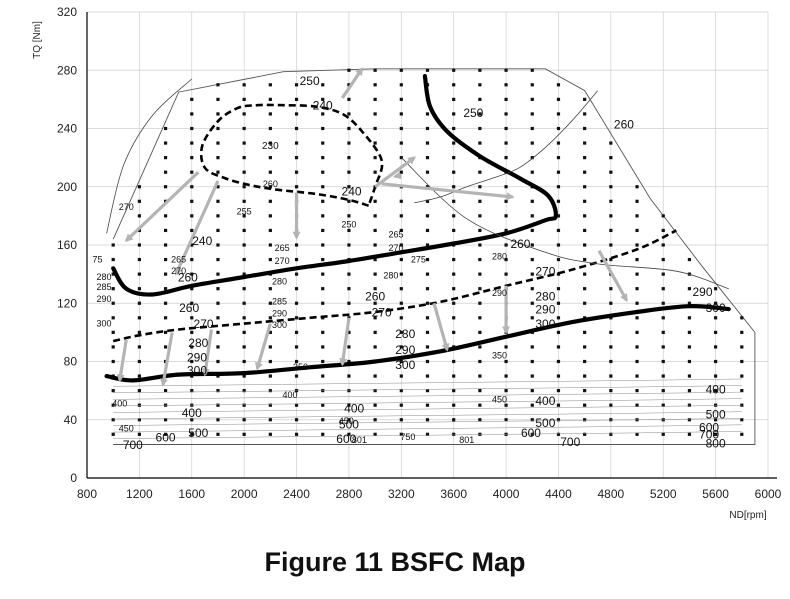  I want to click on contour-label: 260, so click(375, 296).